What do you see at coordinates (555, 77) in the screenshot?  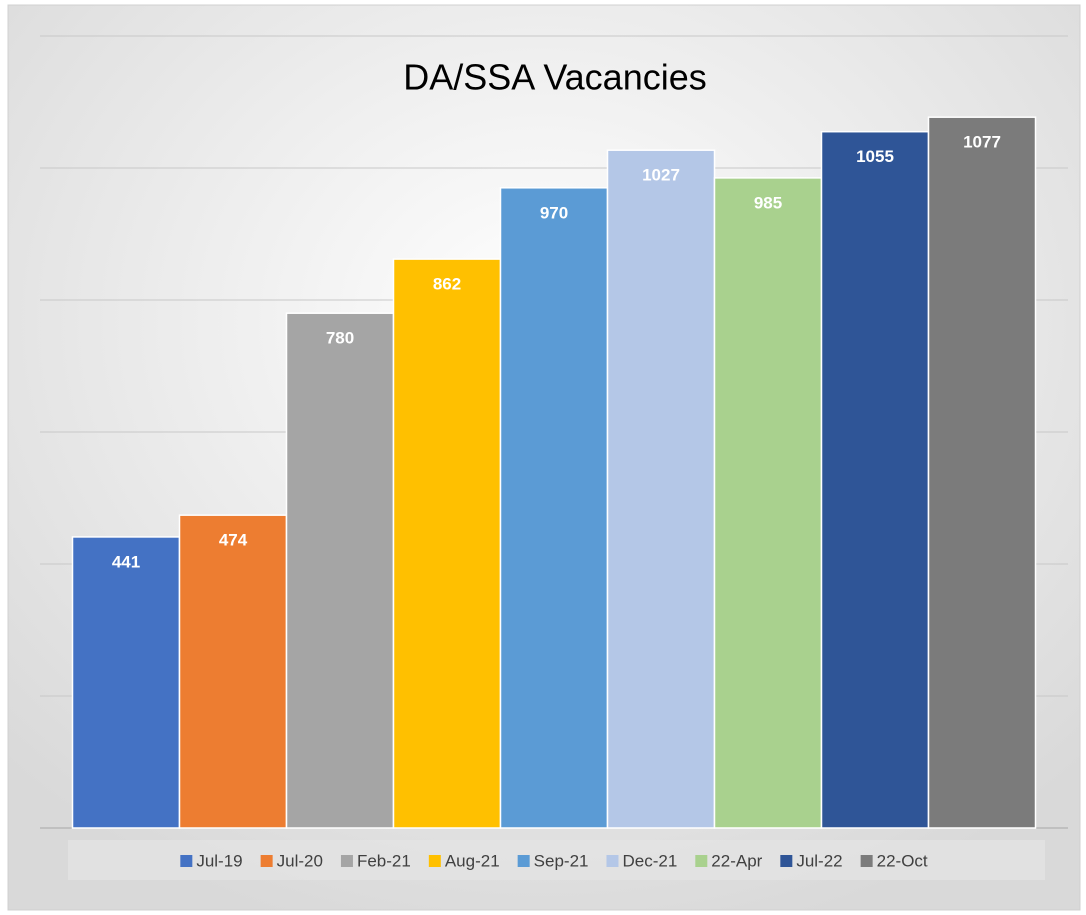 I see `chart-title: DA/SSA Vacancies` at bounding box center [555, 77].